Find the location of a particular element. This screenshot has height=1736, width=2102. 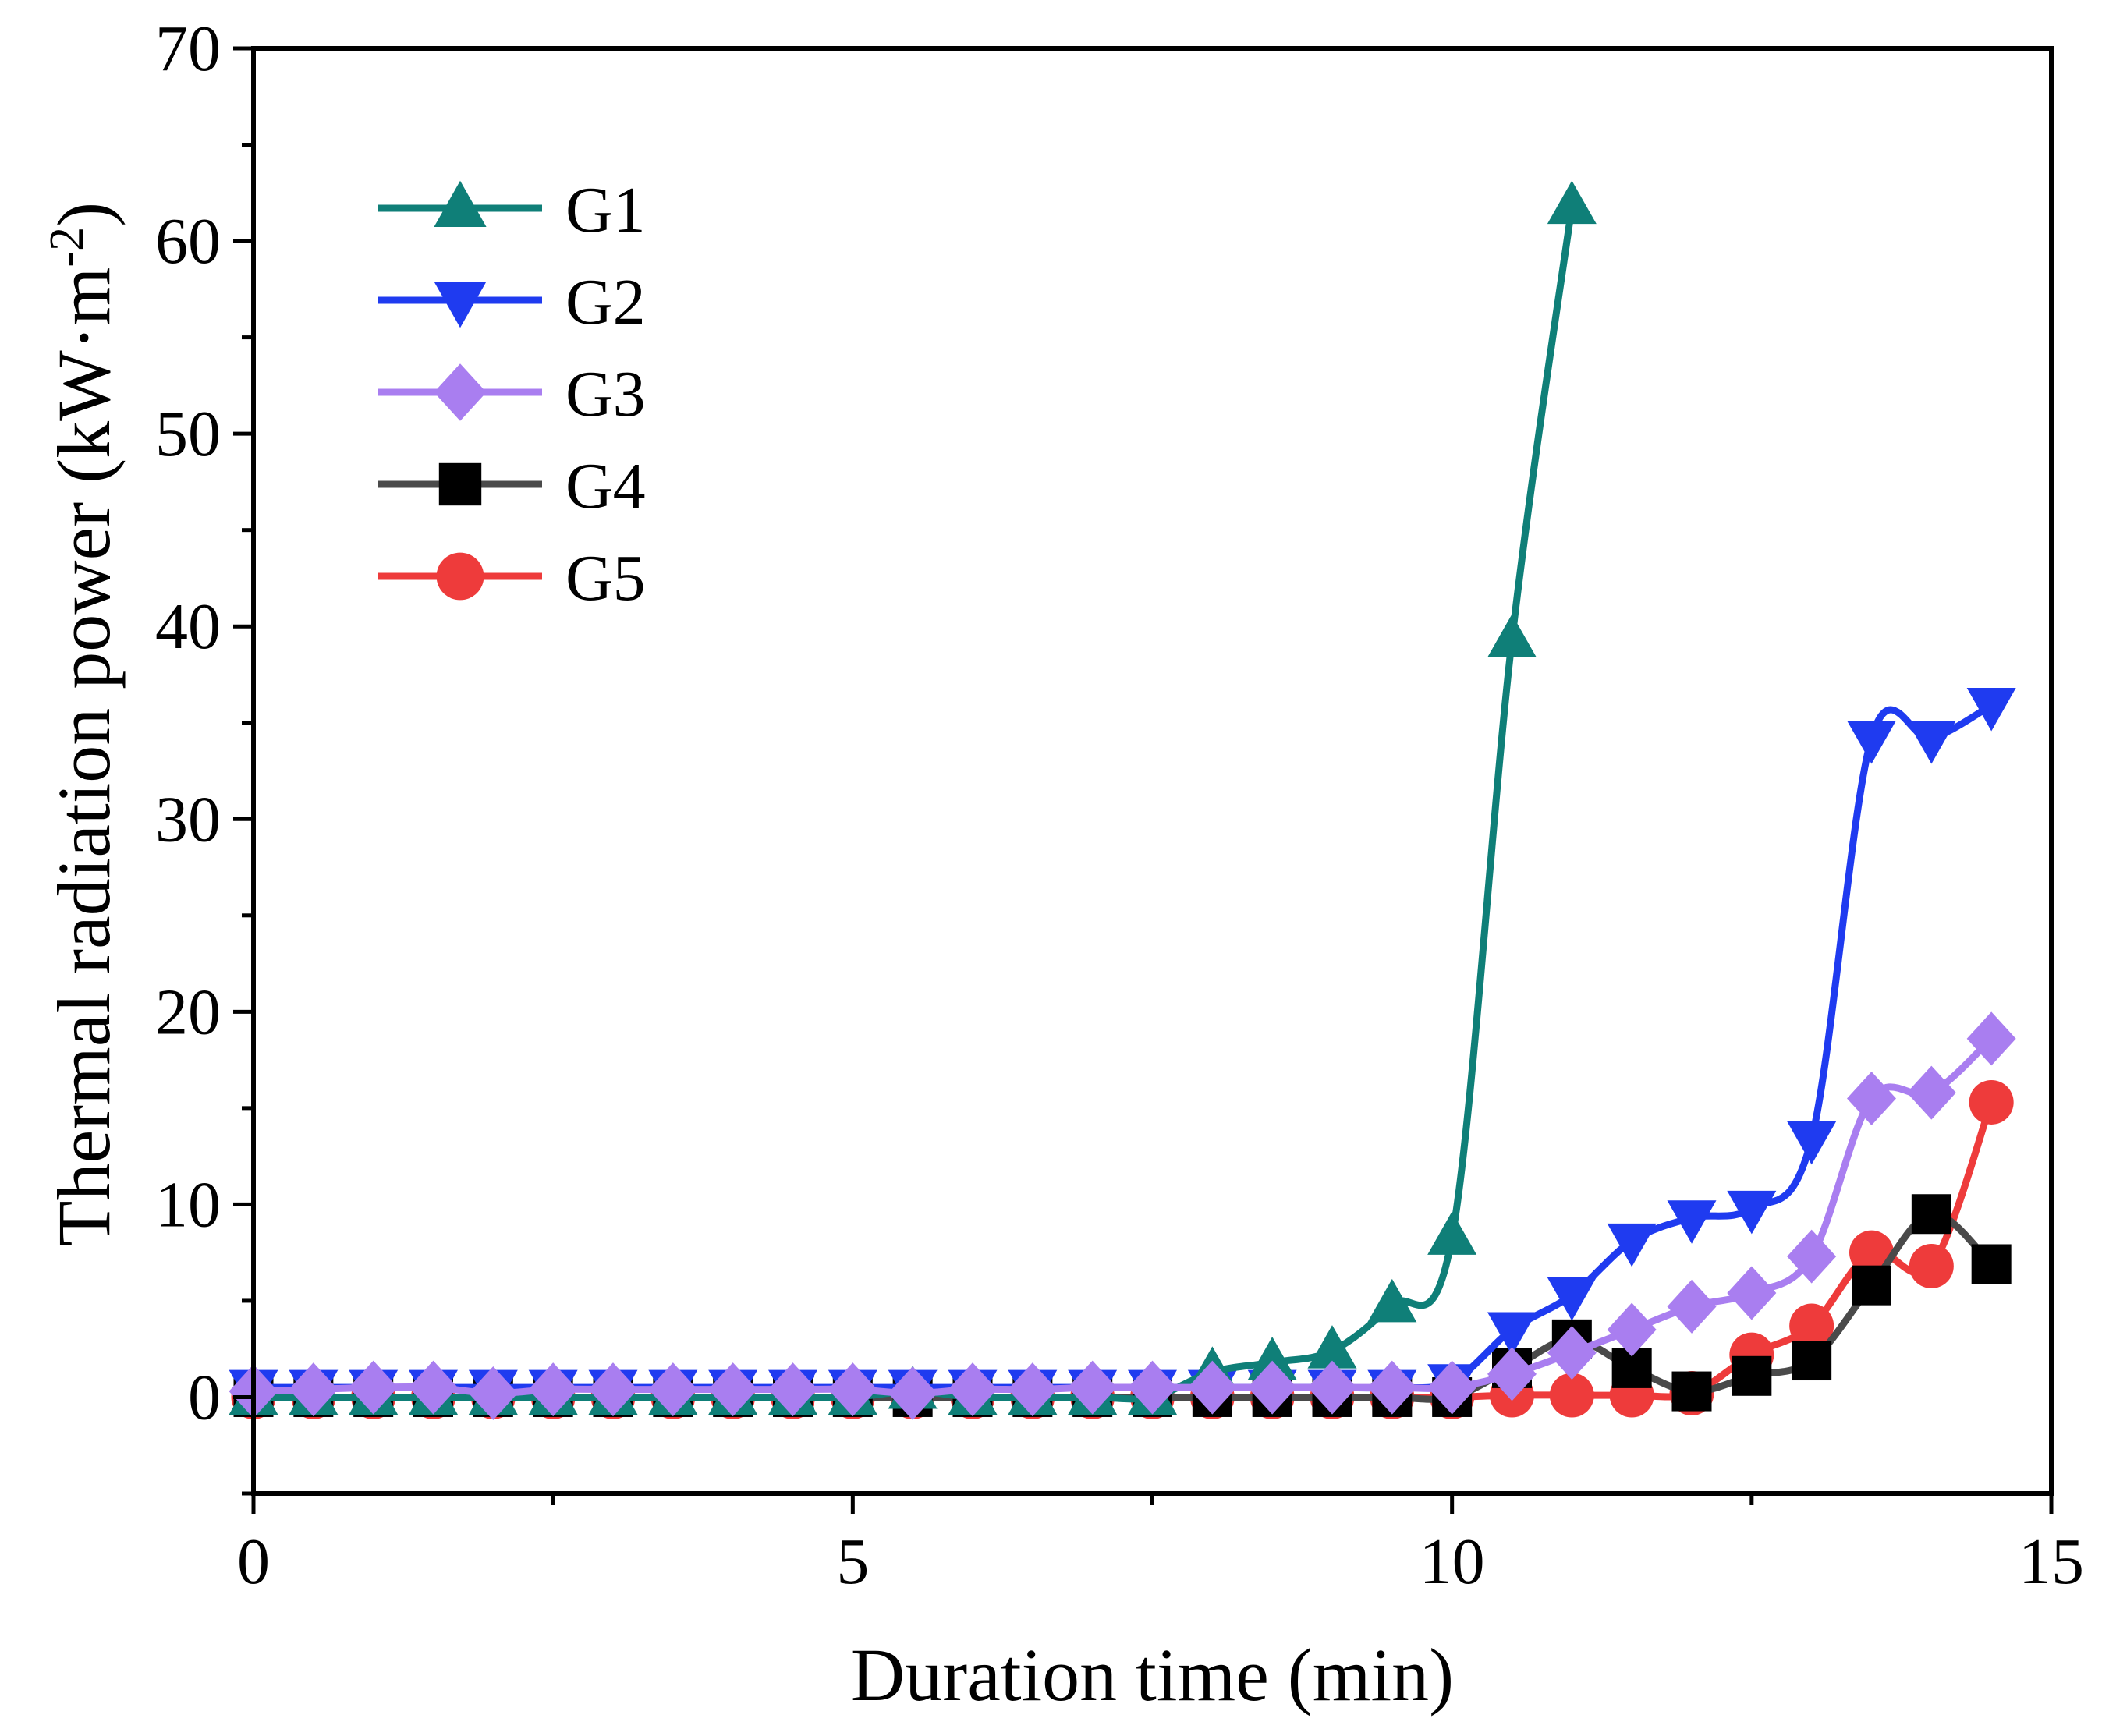

y-tick-label: 70 is located at coordinates (188, 48).